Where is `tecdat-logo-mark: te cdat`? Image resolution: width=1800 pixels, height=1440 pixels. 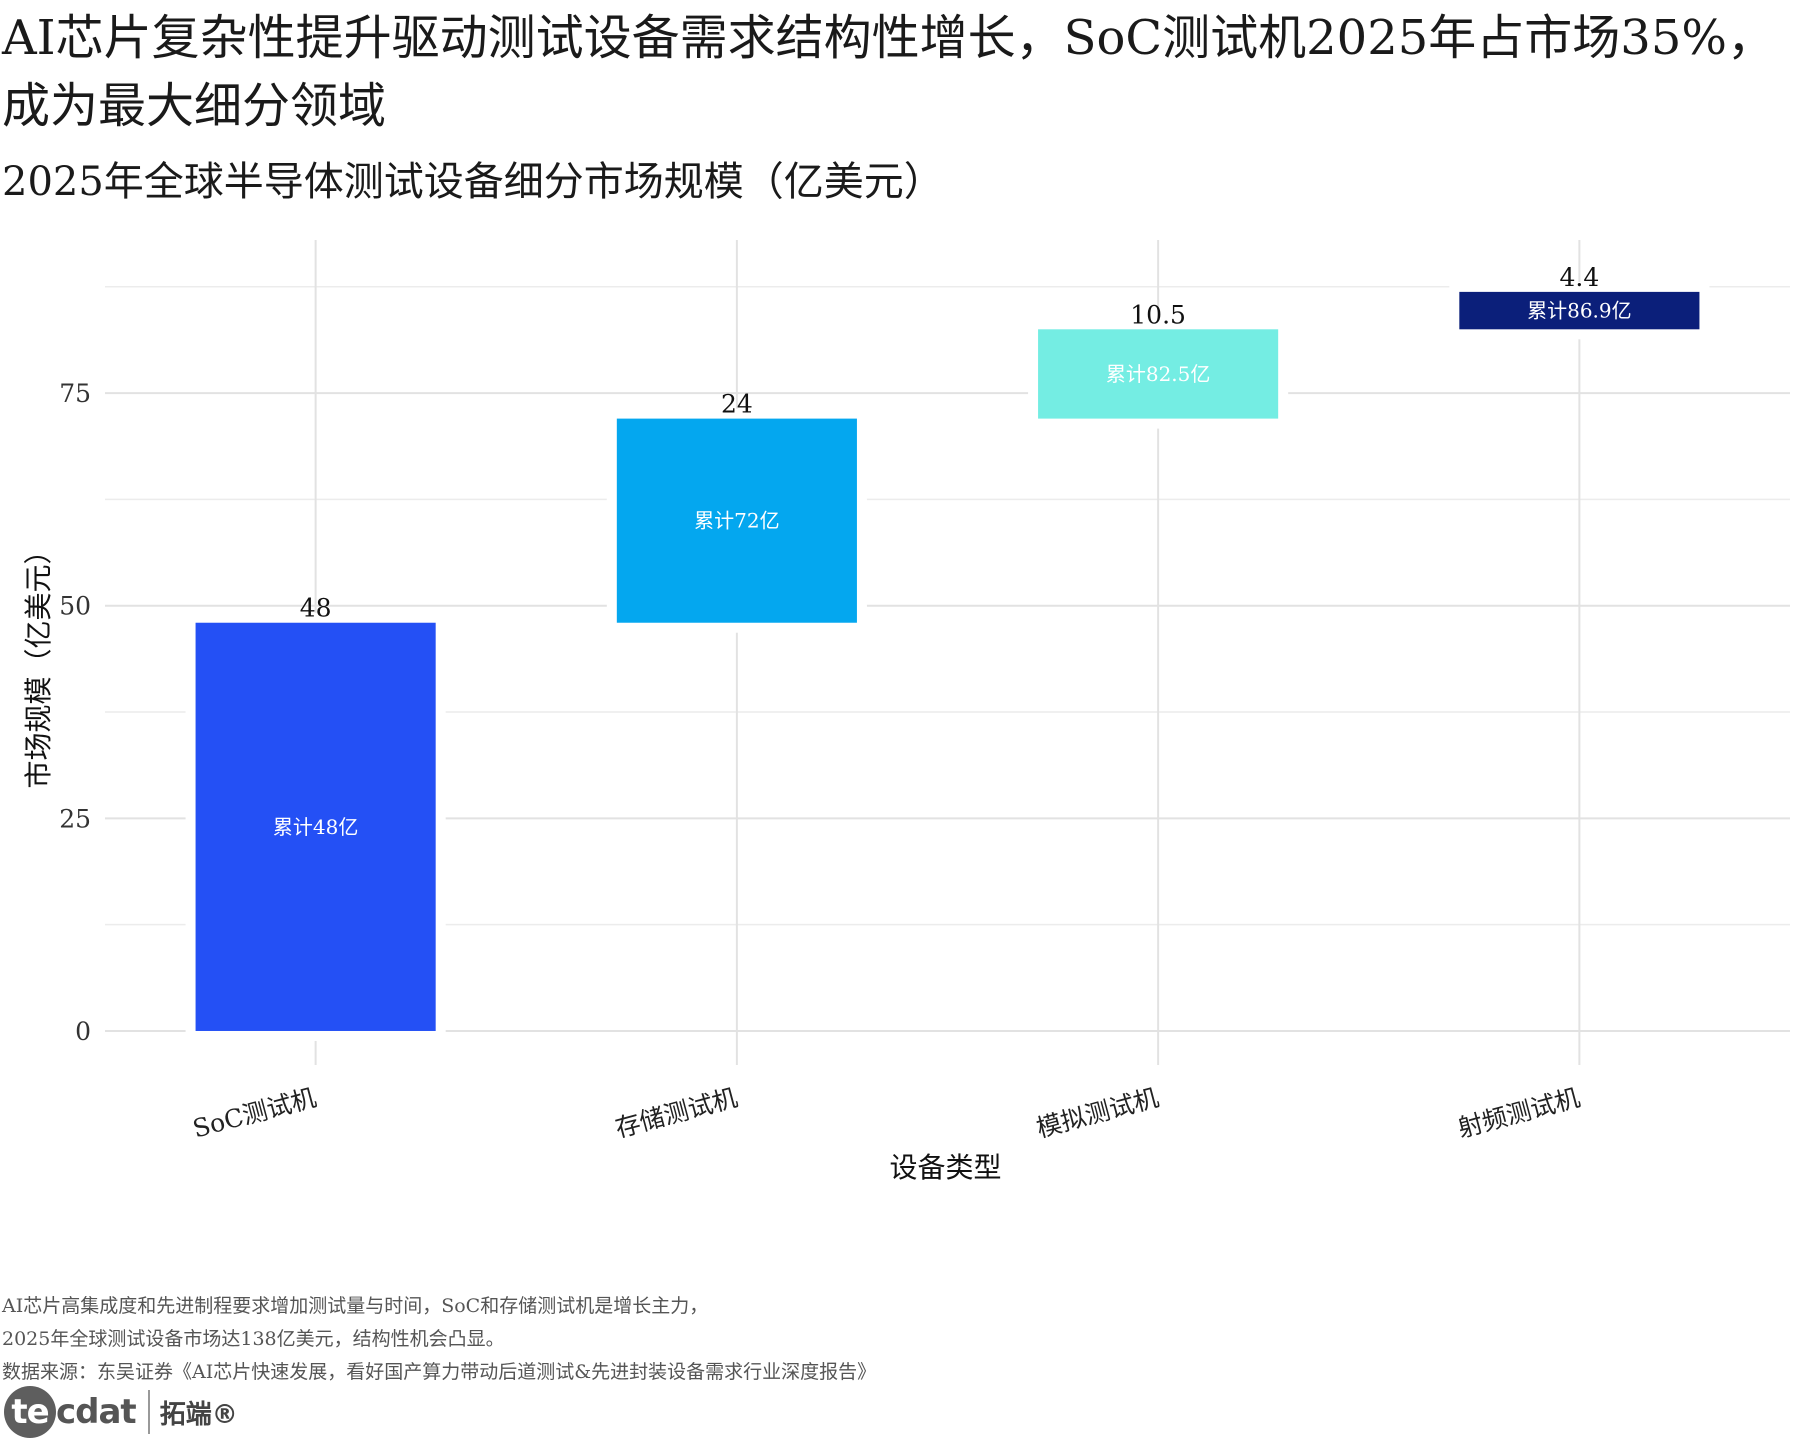
tecdat-logo-mark: te cdat is located at coordinates (70, 1412).